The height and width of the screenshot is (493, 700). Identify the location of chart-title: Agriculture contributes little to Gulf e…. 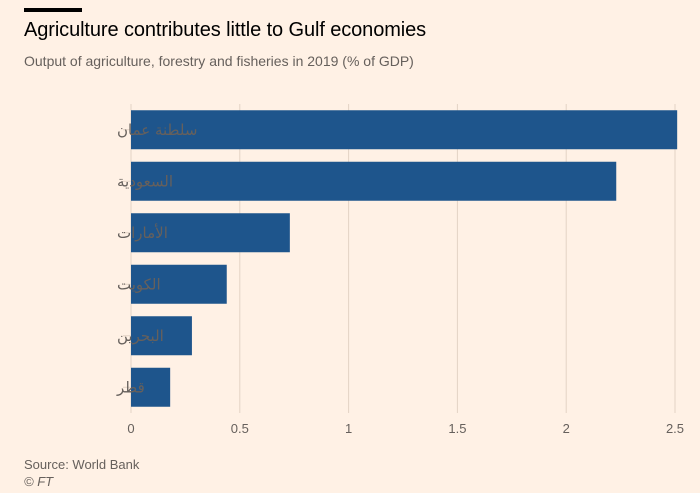
(225, 30).